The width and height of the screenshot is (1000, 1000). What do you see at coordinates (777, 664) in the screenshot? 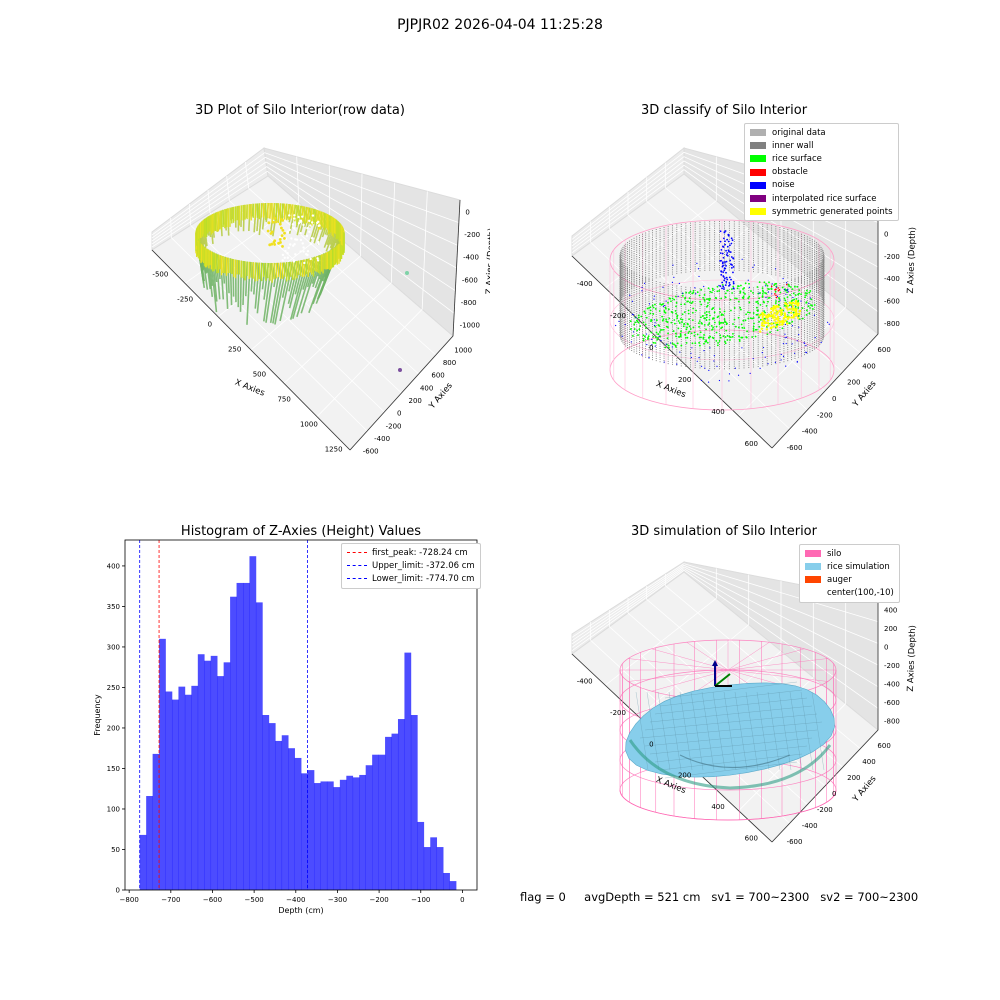
I see `p4-silo-wire` at bounding box center [777, 664].